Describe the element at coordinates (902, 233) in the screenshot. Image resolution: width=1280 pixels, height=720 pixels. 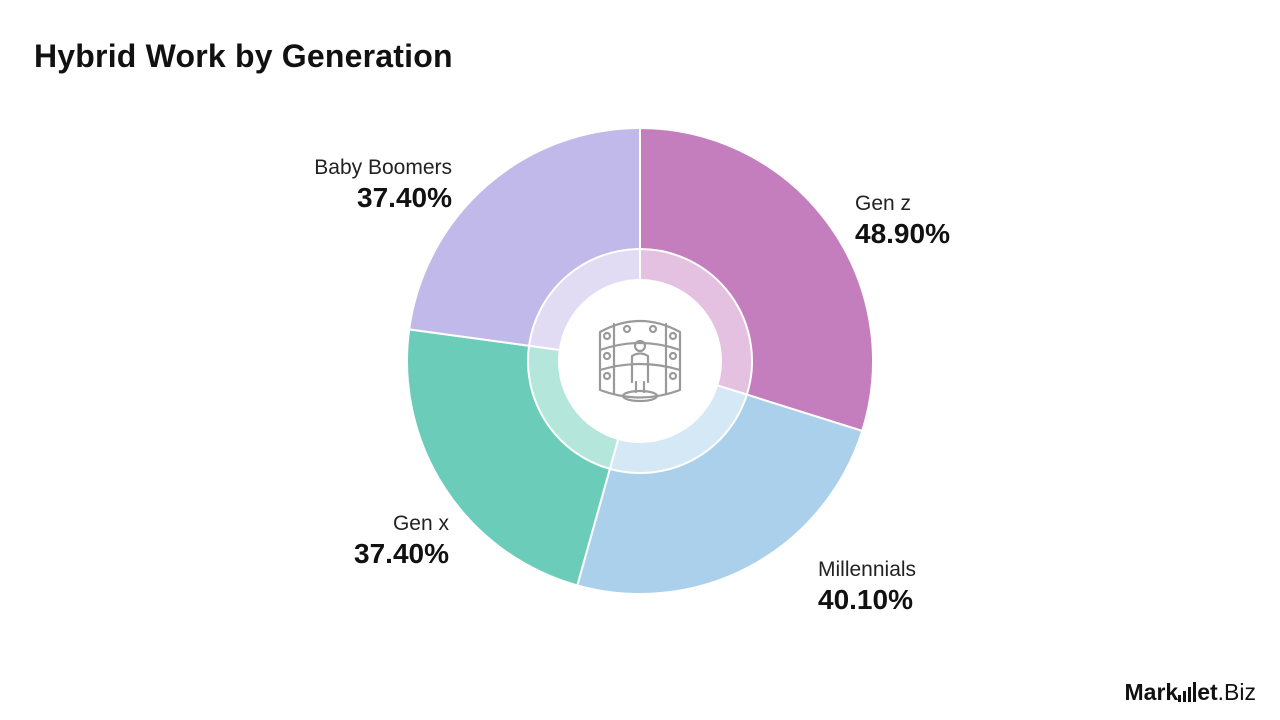
I see `label-value-gen-z: 48.90%` at that location.